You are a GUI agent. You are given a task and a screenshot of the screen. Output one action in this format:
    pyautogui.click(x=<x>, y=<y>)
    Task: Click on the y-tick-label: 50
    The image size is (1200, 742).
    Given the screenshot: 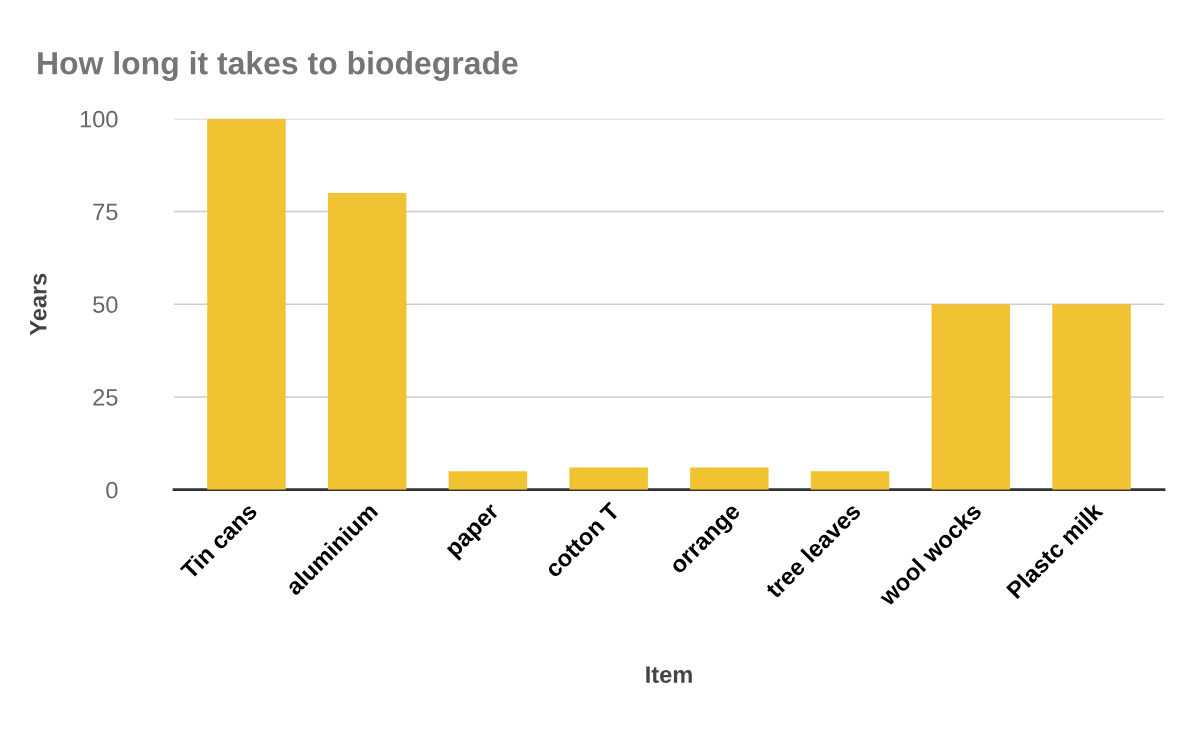 What is the action you would take?
    pyautogui.click(x=105, y=305)
    